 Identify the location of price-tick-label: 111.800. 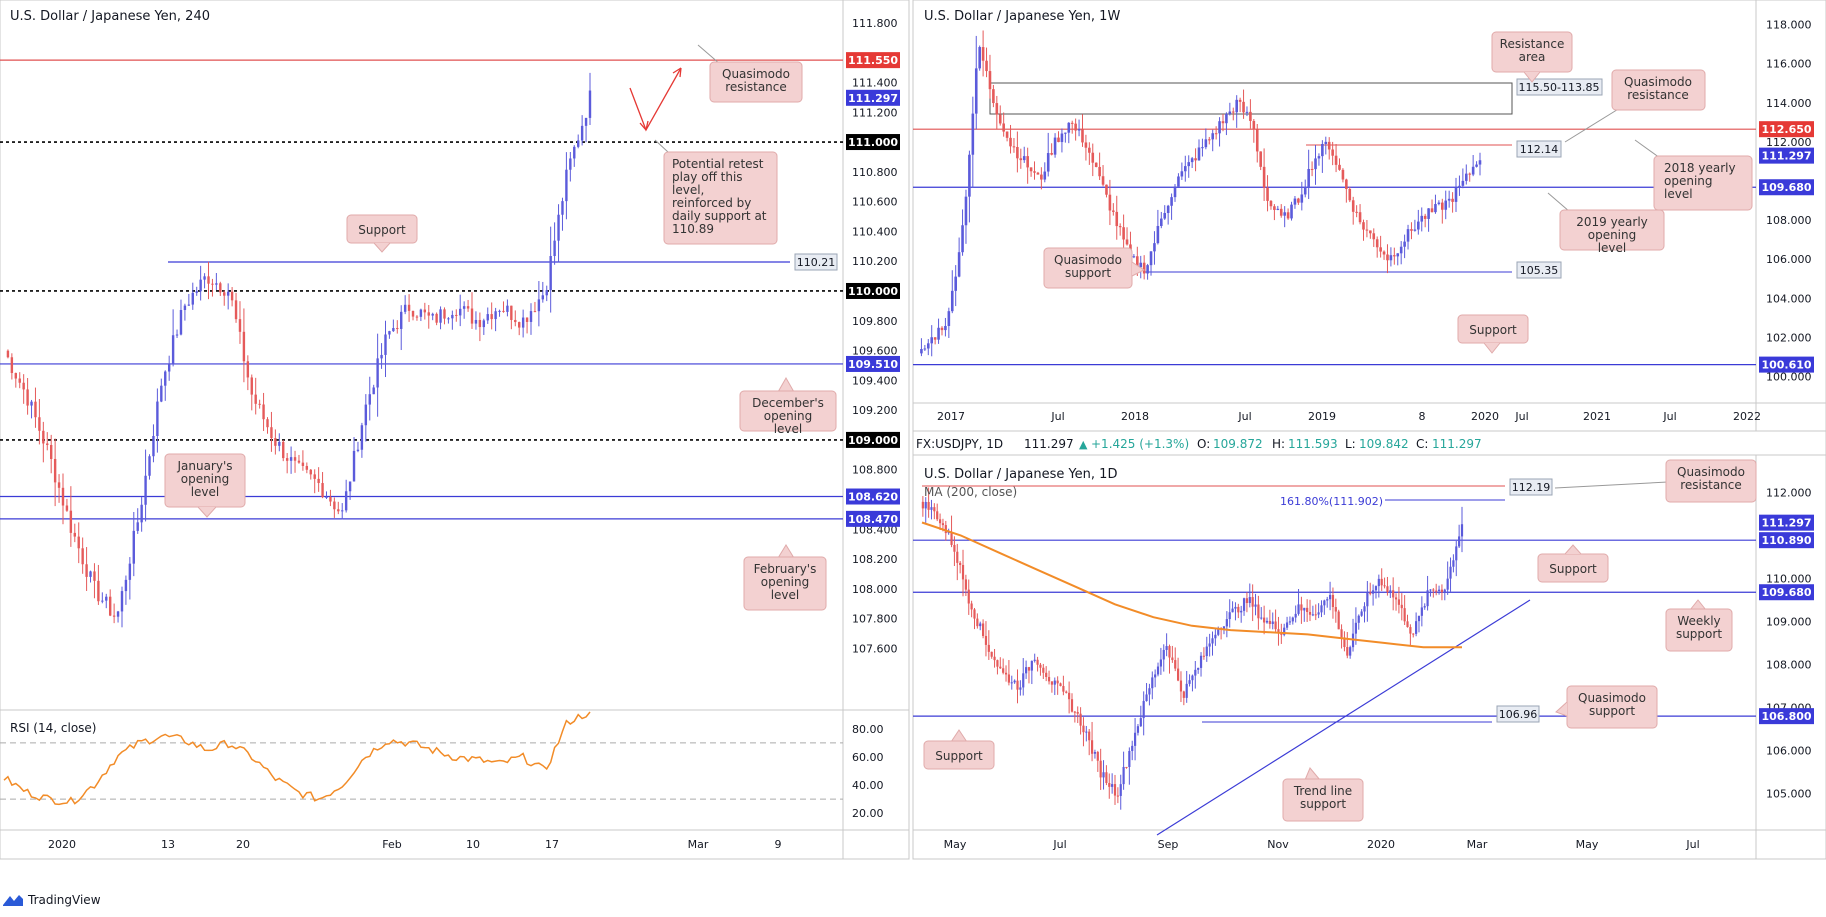
(875, 23).